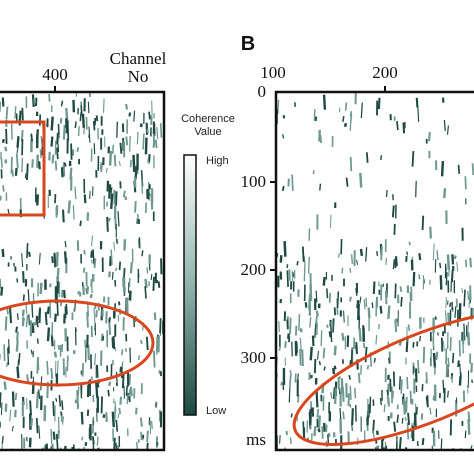  I want to click on axis-title: No, so click(138, 76).